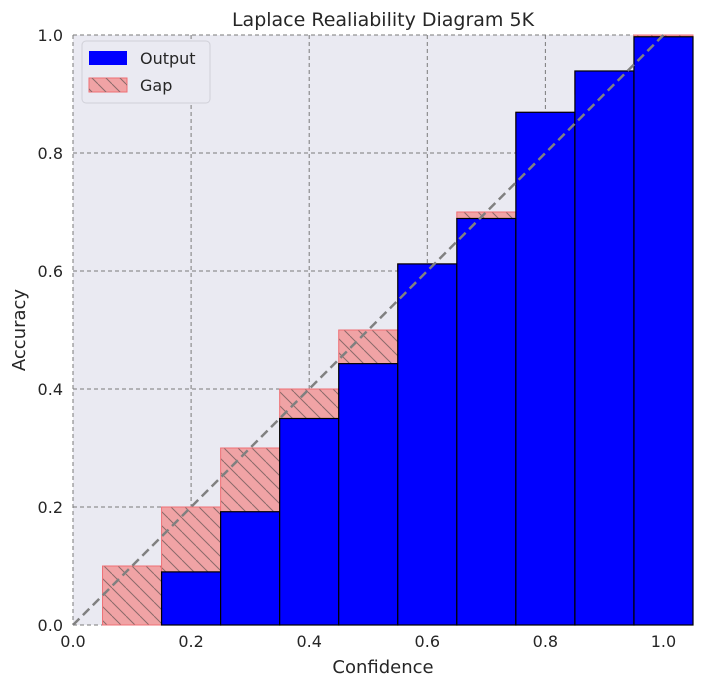  What do you see at coordinates (383, 20) in the screenshot?
I see `chart-title: Laplace Realiability Diagram 5K` at bounding box center [383, 20].